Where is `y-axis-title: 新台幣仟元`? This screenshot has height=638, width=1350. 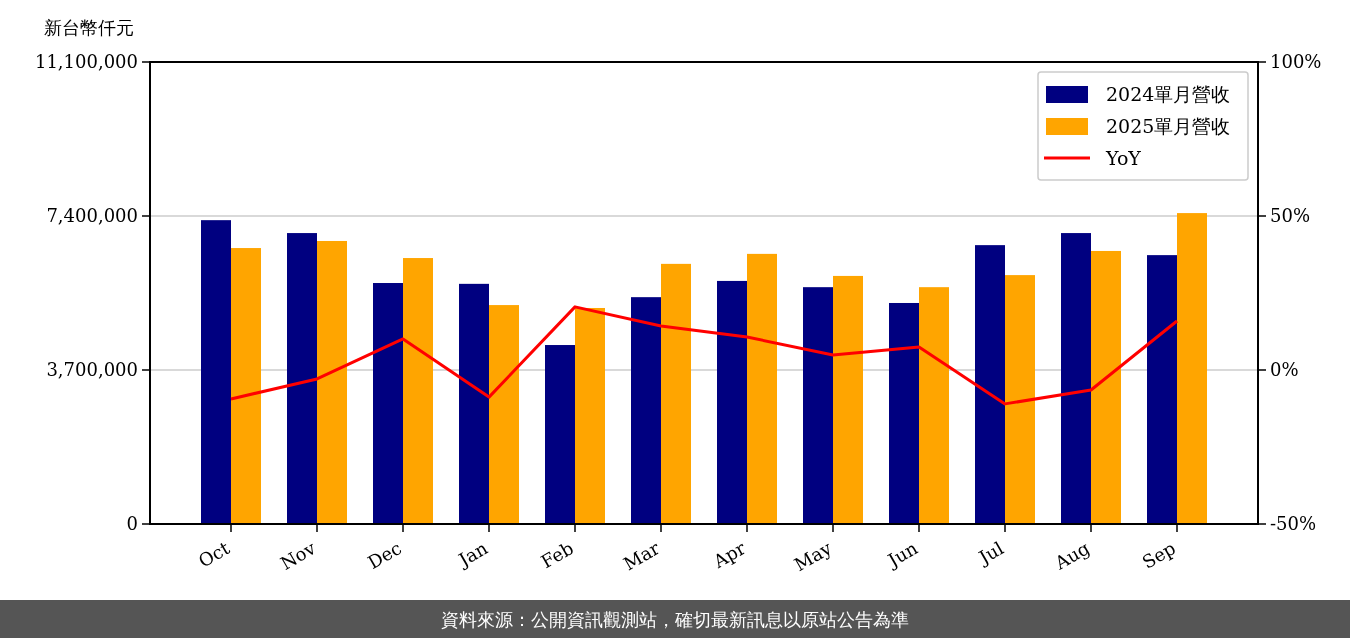
y-axis-title: 新台幣仟元 is located at coordinates (89, 27).